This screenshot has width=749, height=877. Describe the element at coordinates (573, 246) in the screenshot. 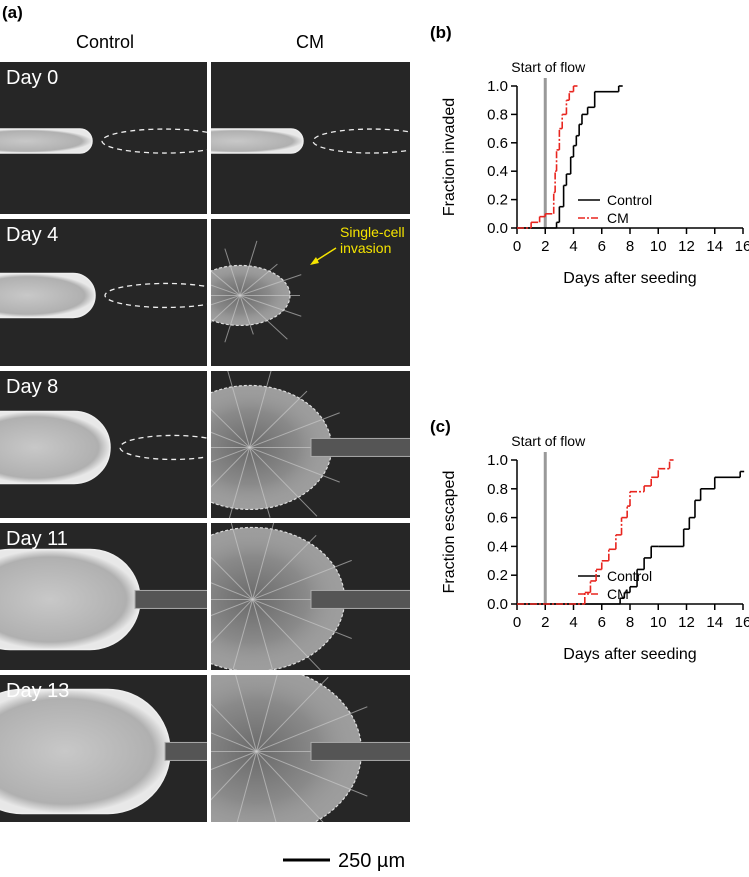

I see `x-tick-label: 4` at that location.